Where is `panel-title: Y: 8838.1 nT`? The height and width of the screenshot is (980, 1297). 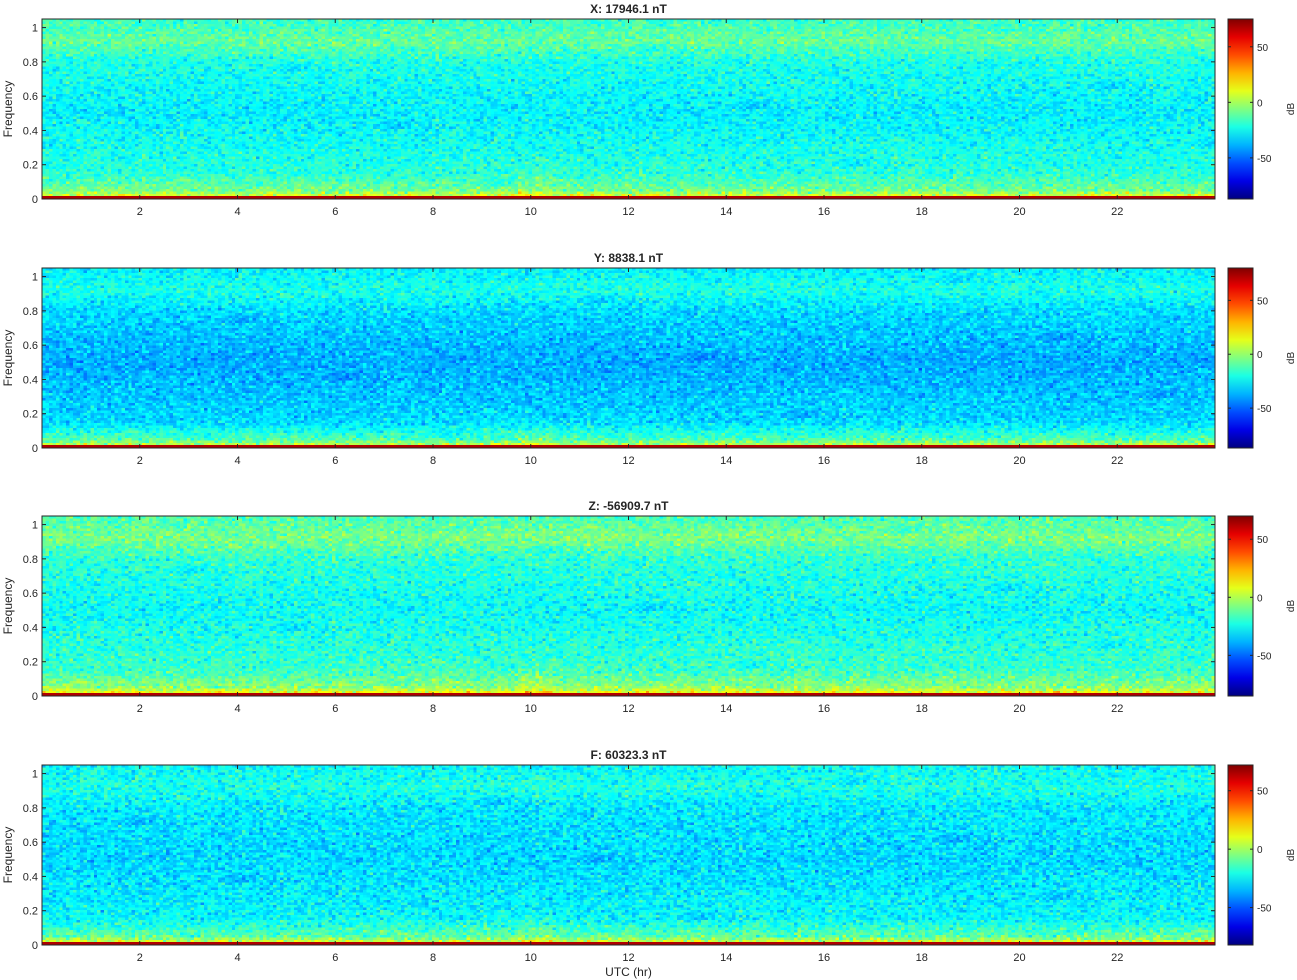
panel-title: Y: 8838.1 nT is located at coordinates (629, 258).